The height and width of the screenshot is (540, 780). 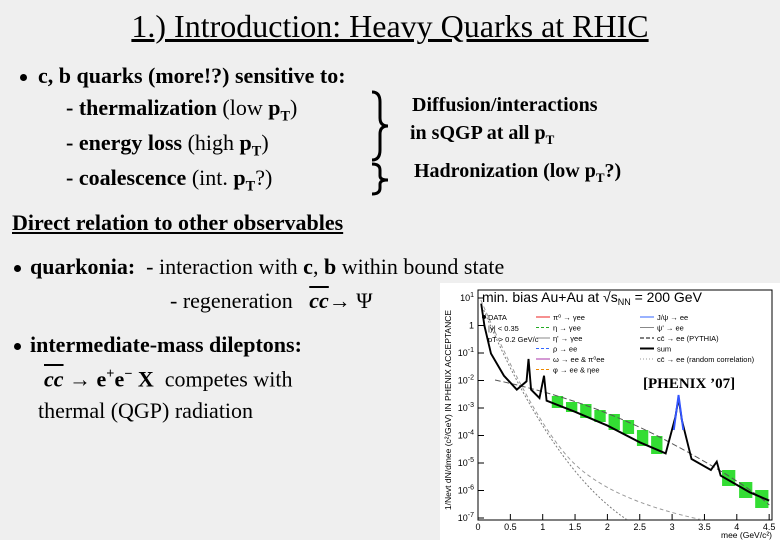 I want to click on legend-entry: ω → ee & π⁰ee, so click(x=579, y=359).